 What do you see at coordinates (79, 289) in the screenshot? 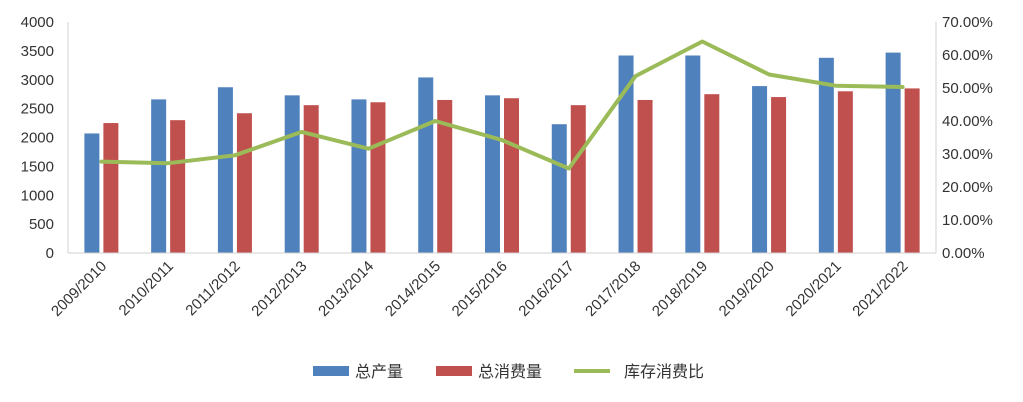
I see `x-tick-label: 2009/2010` at bounding box center [79, 289].